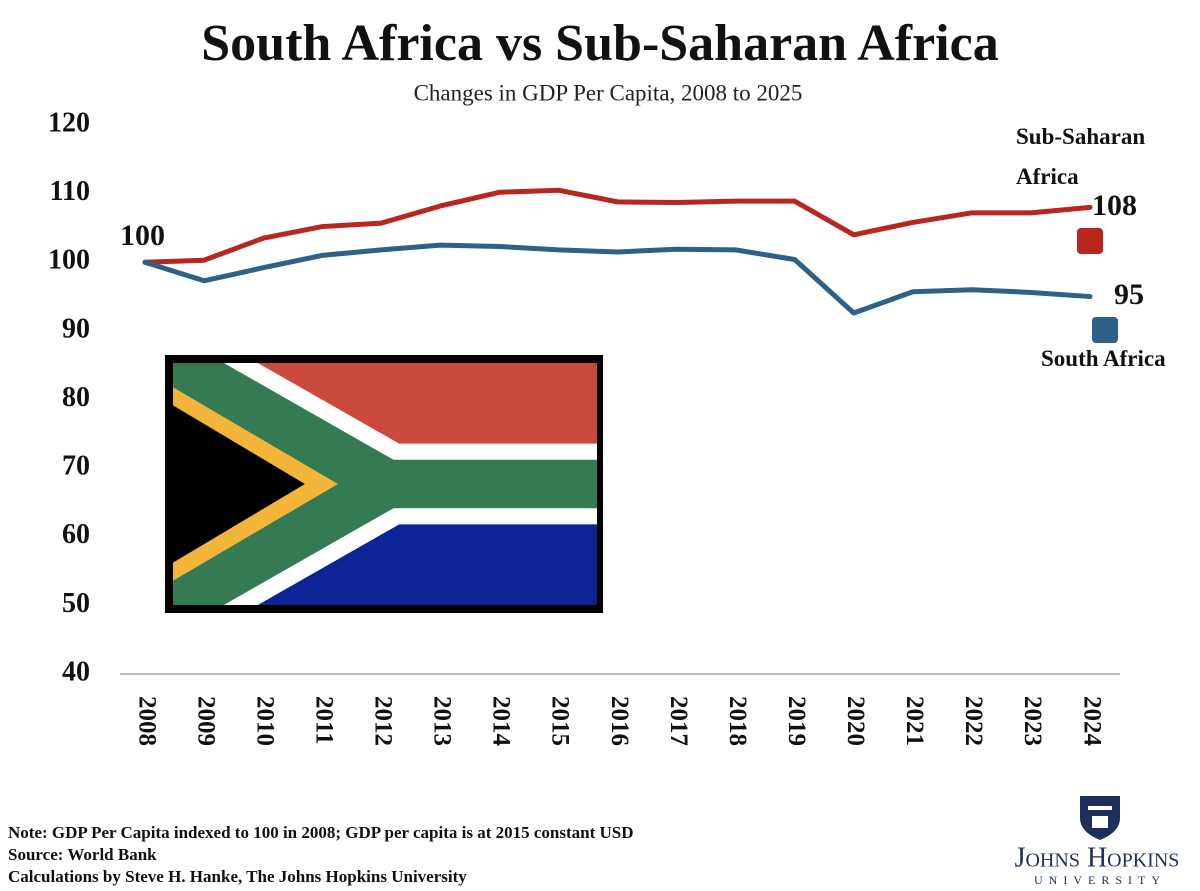  Describe the element at coordinates (1129, 294) in the screenshot. I see `data-label: 95` at that location.